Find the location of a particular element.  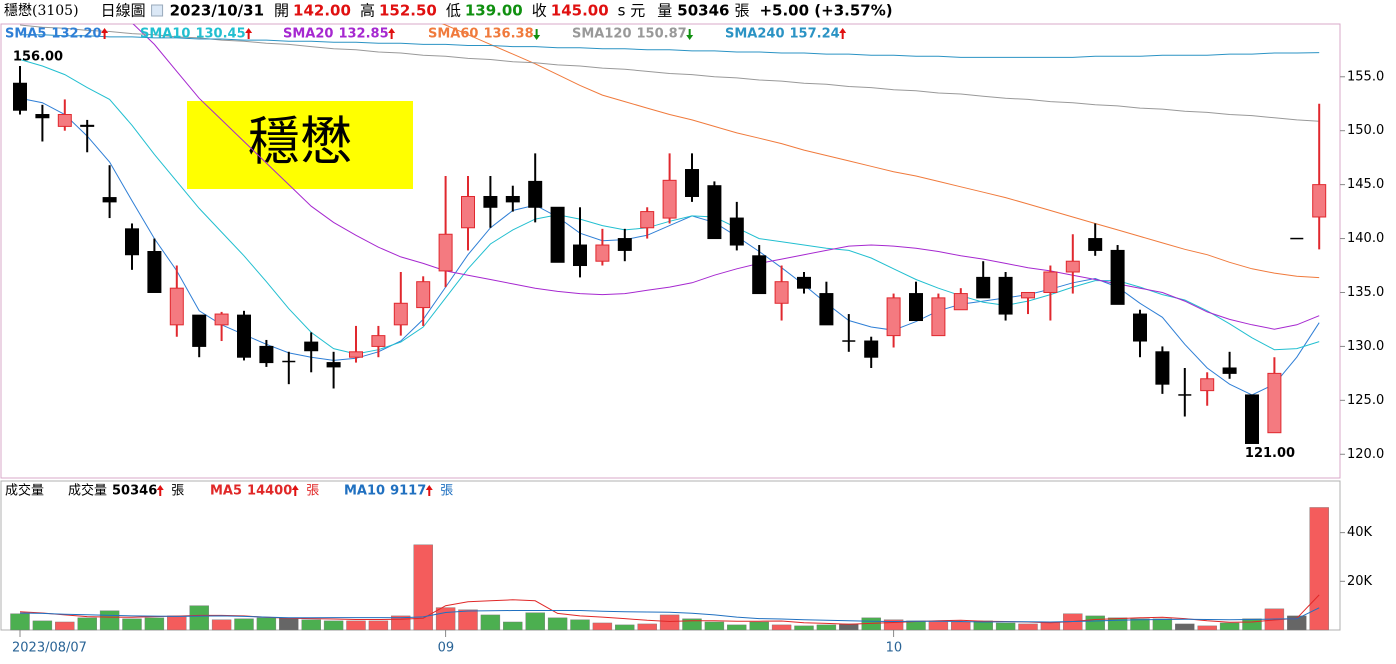

legend-name: SMA20 is located at coordinates (308, 34).